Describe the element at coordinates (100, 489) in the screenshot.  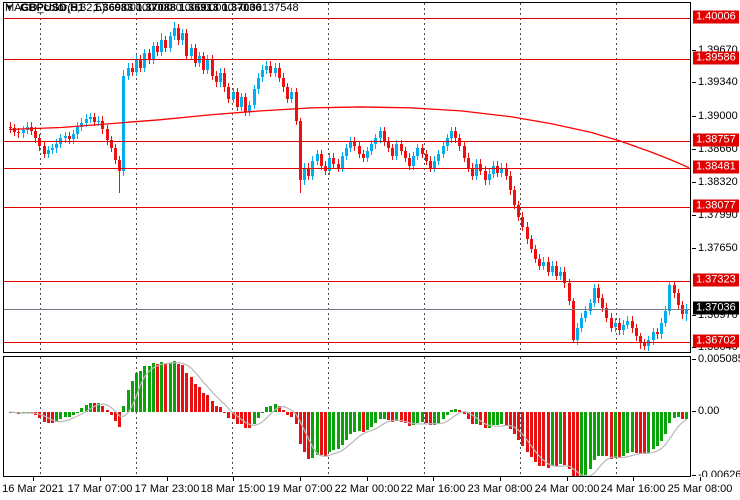
I see `time-tick-label: 17 Mar 07:00` at that location.